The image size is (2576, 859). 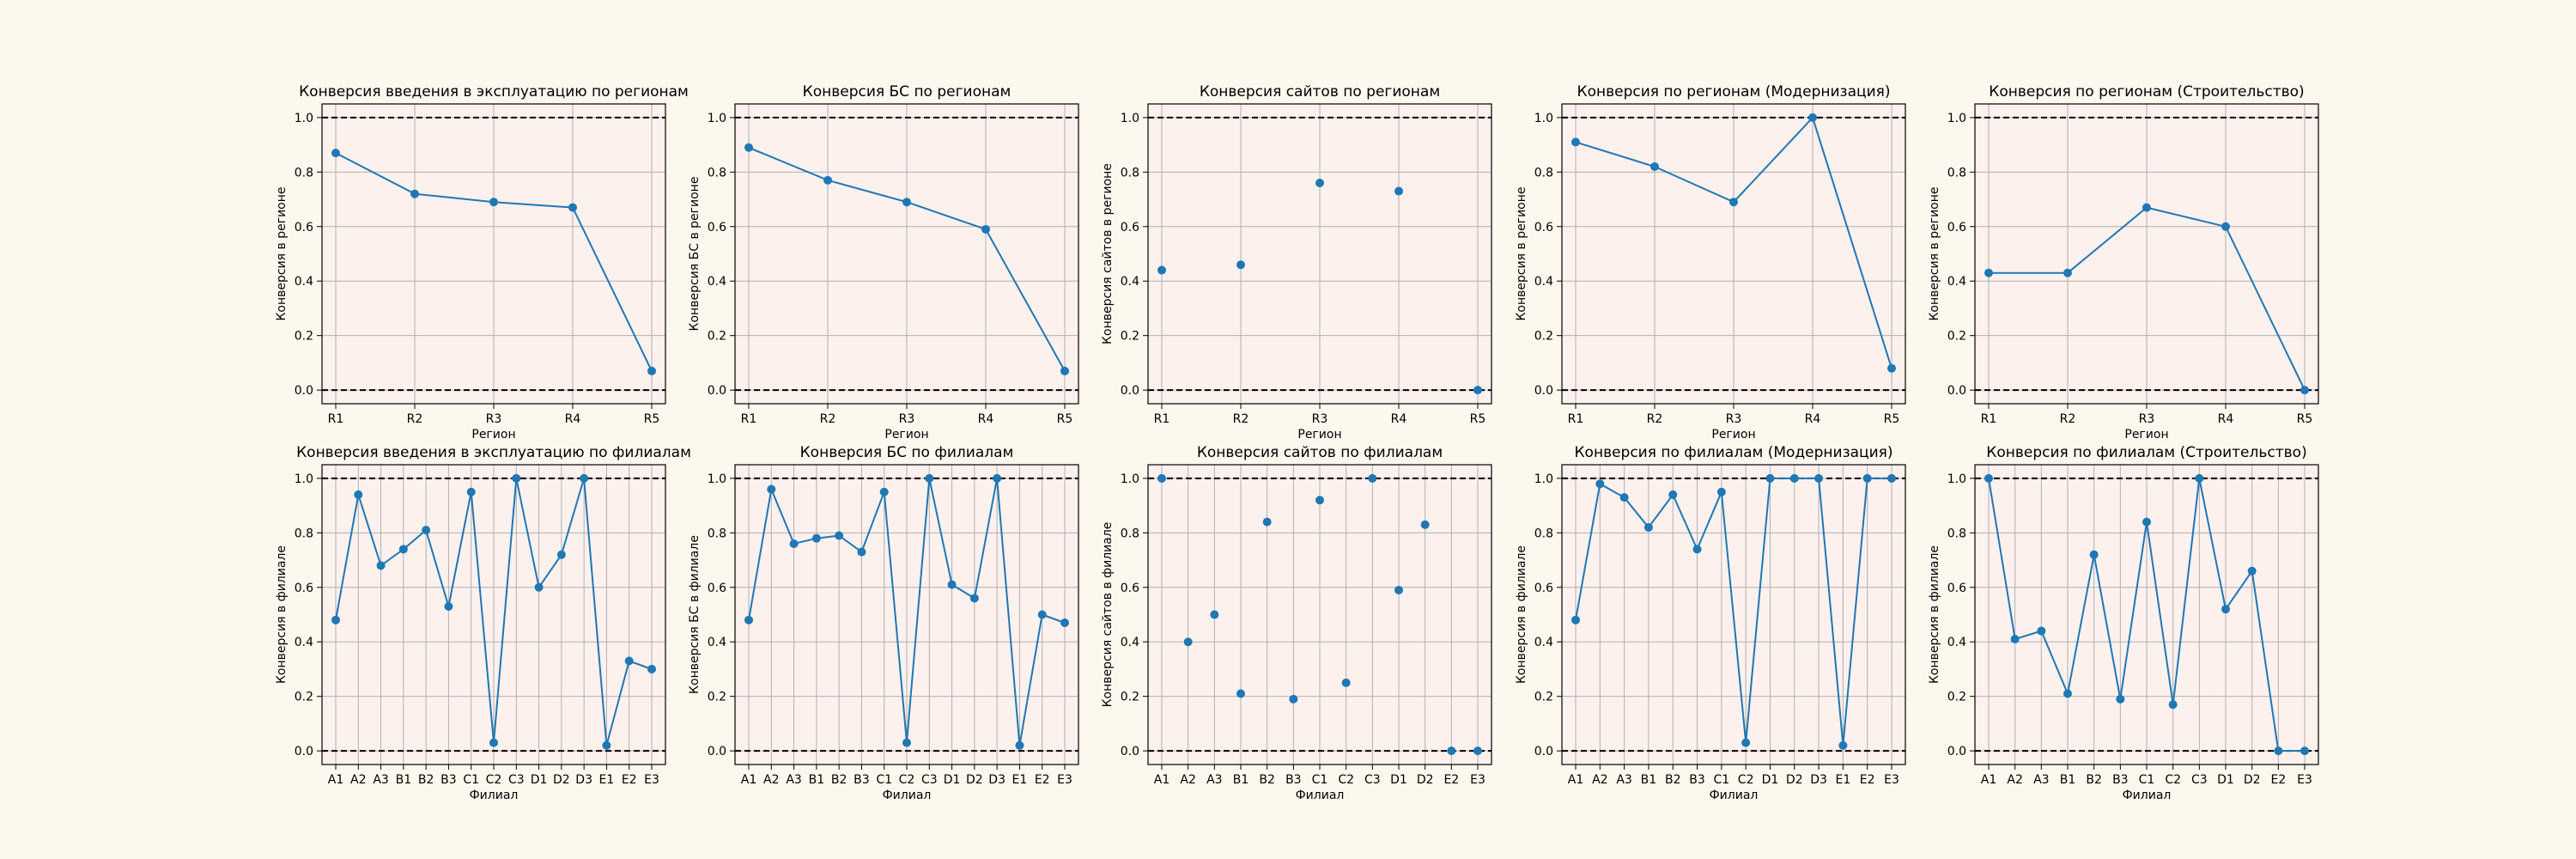 I want to click on x-tick-label: B3, so click(x=448, y=780).